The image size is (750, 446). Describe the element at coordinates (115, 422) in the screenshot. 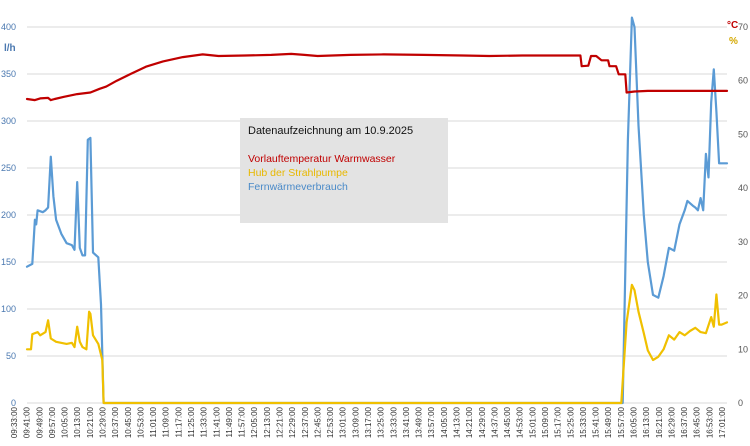

I see `x-axis-tick-label: 10:37:00` at that location.